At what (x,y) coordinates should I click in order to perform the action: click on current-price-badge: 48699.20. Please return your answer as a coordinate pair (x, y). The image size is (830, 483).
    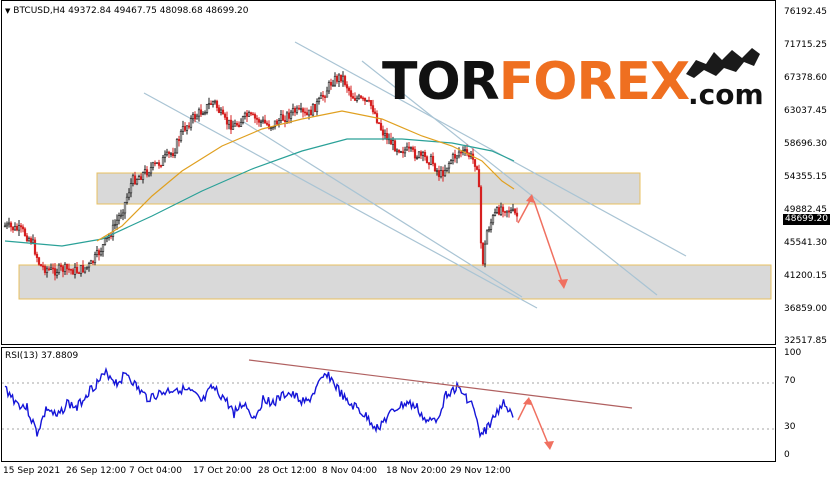
    Looking at the image, I should click on (806, 219).